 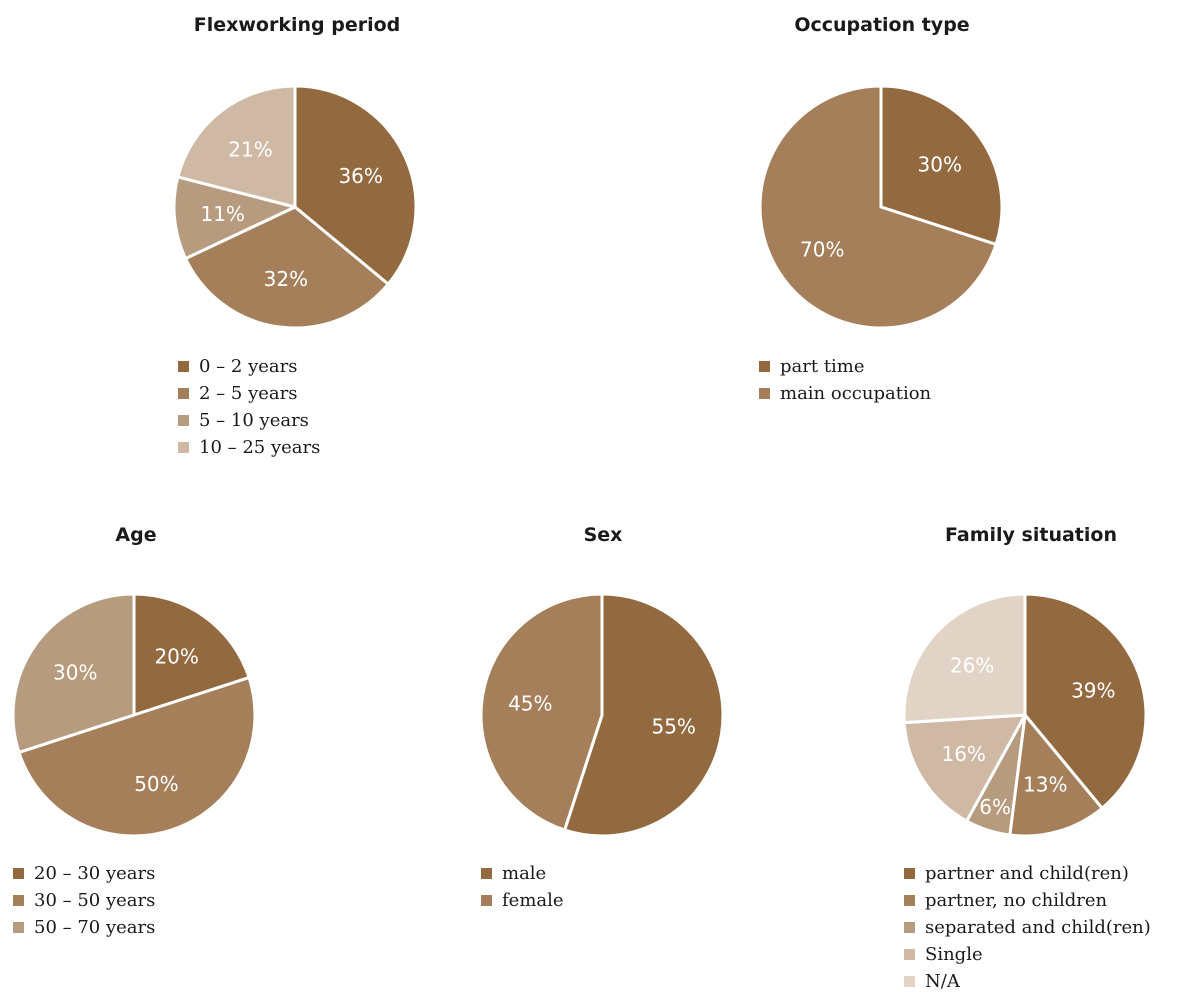 What do you see at coordinates (250, 150) in the screenshot?
I see `slice-value-label: 21%` at bounding box center [250, 150].